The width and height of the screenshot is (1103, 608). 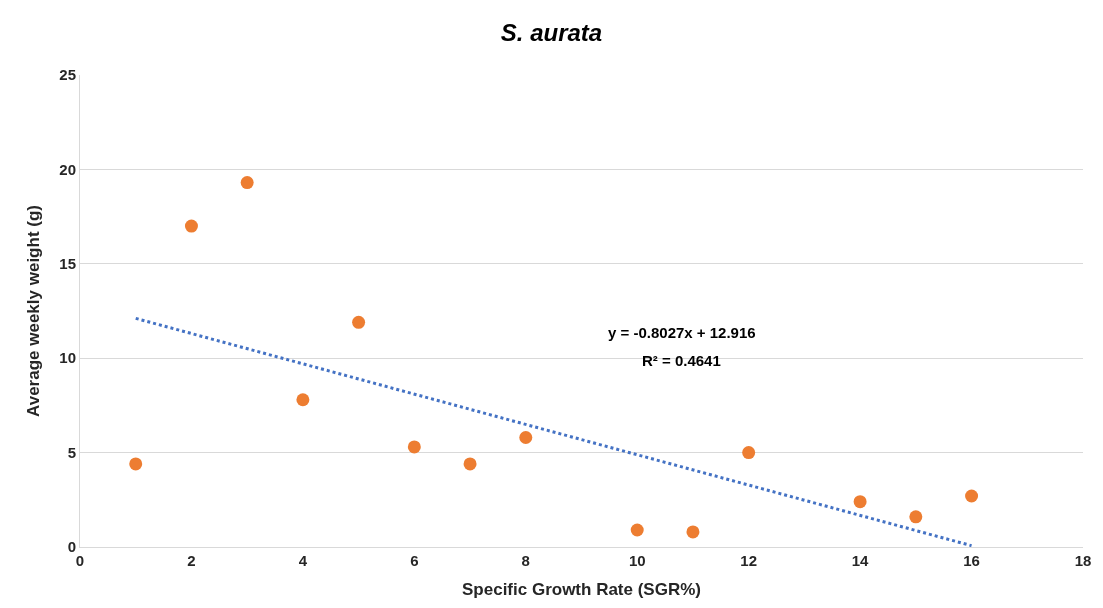 What do you see at coordinates (551, 33) in the screenshot?
I see `chart-title: S. aurata` at bounding box center [551, 33].